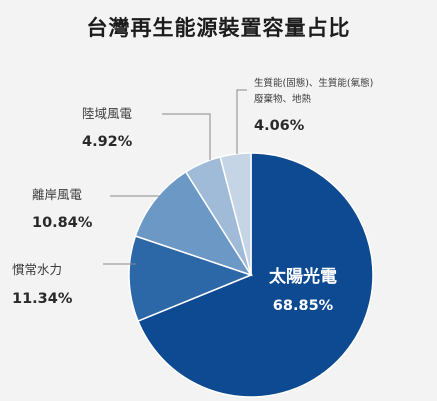 This screenshot has height=401, width=437. I want to click on leader-lines, so click(175, 177).